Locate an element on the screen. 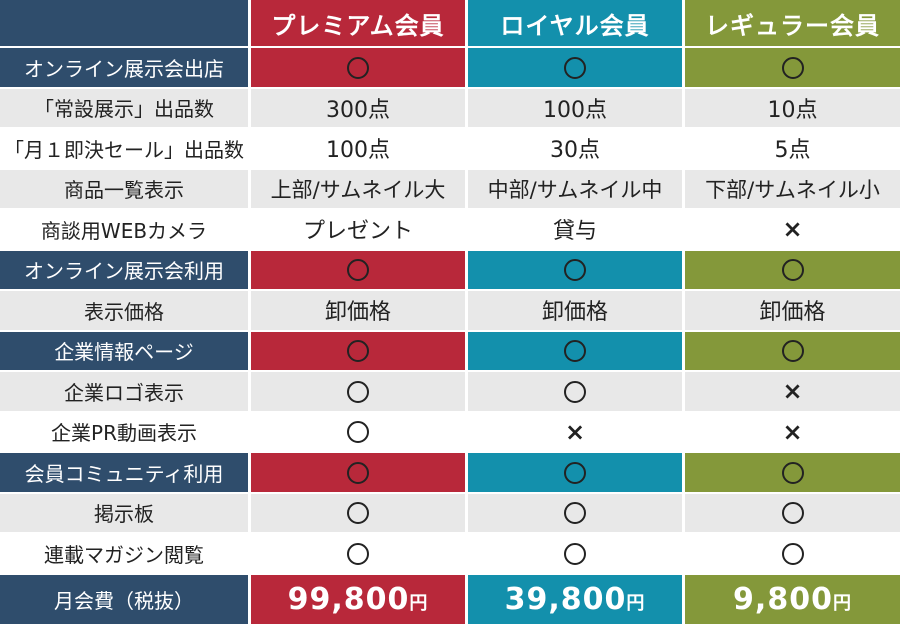 The height and width of the screenshot is (628, 900). cell-royal: × is located at coordinates (576, 432).